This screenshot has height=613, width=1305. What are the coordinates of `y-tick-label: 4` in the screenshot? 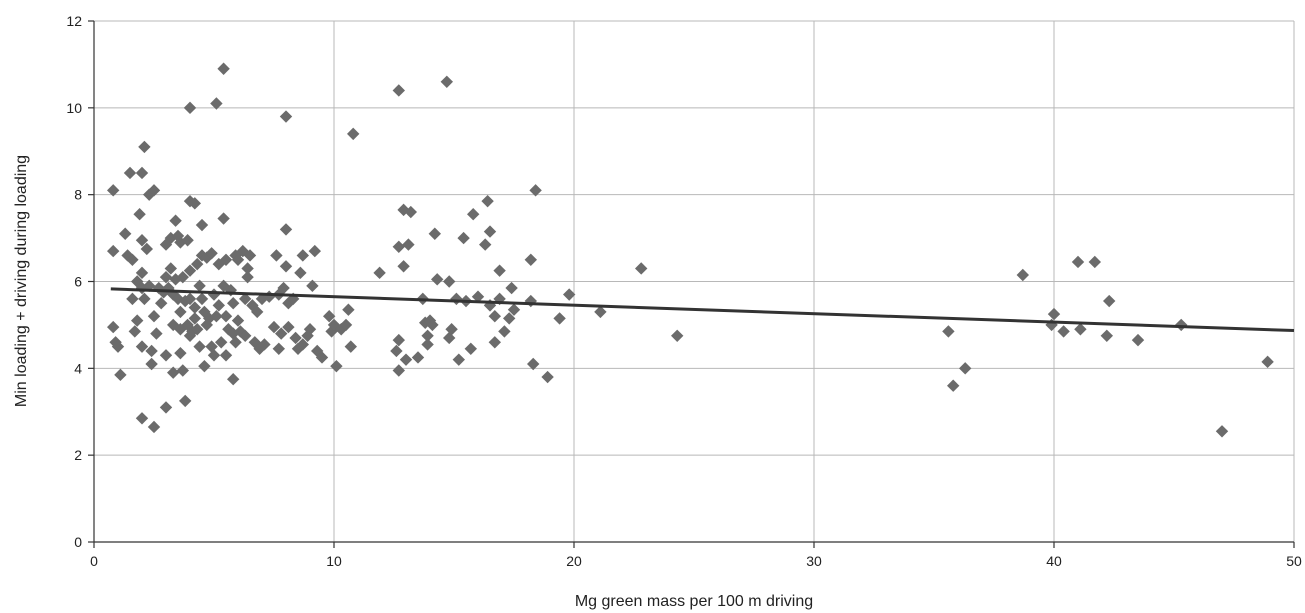 It's located at (78, 368).